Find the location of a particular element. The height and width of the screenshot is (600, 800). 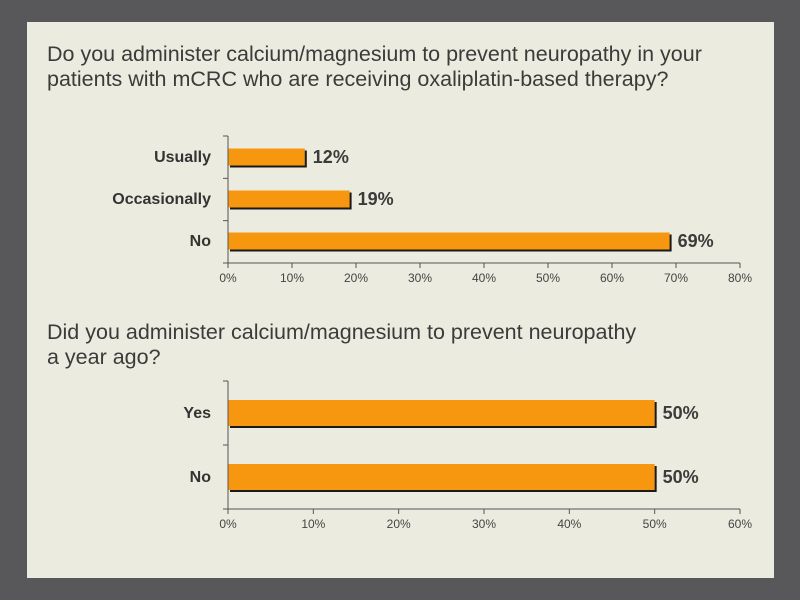

category-label: Occasionally is located at coordinates (161, 199).